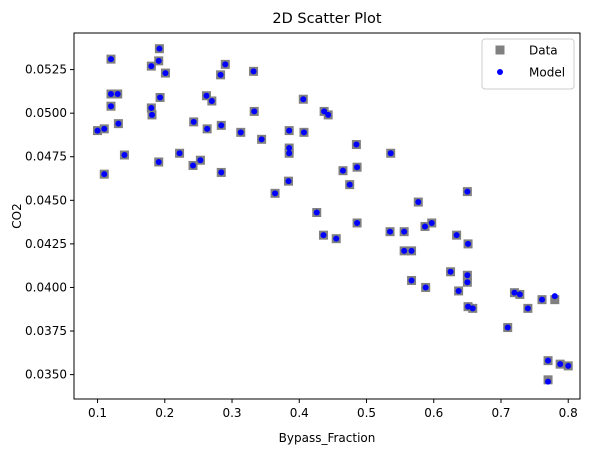 The height and width of the screenshot is (455, 593). What do you see at coordinates (46, 157) in the screenshot?
I see `y-tick-label: 0.0475` at bounding box center [46, 157].